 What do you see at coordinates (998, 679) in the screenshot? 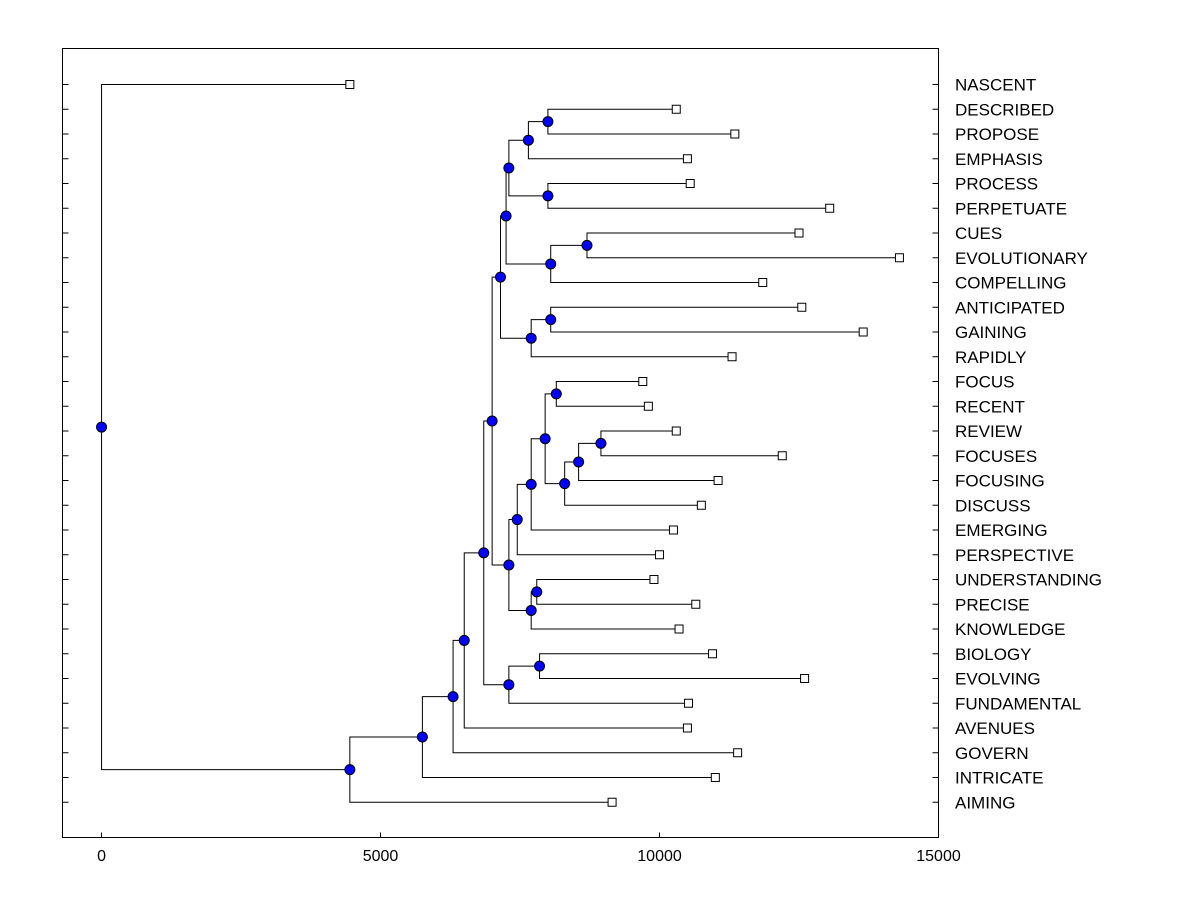
I see `leaf-label: EVOLVING` at bounding box center [998, 679].